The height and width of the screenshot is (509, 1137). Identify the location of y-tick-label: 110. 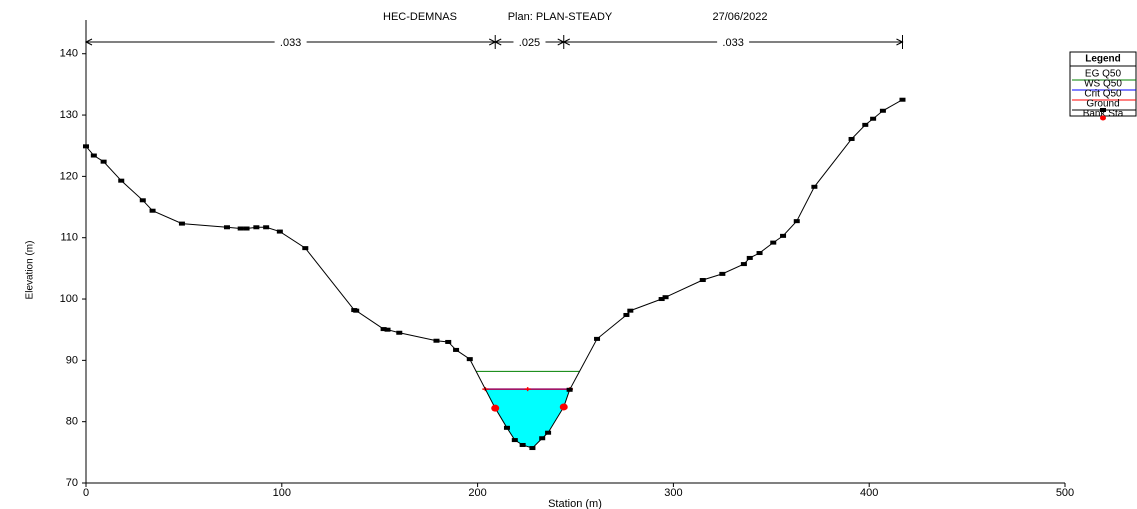
(69, 238).